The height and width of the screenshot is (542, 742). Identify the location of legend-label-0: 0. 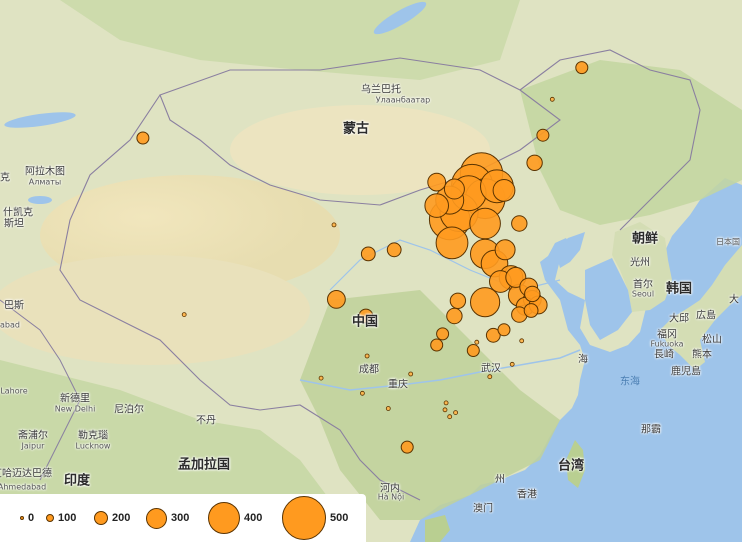
(31, 518).